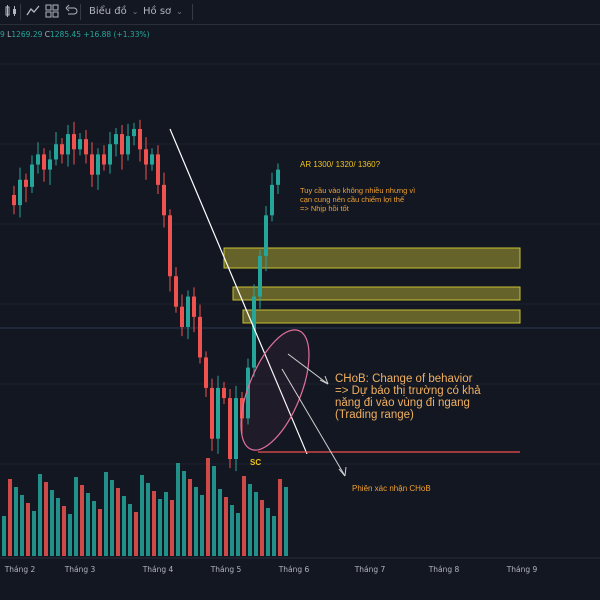  What do you see at coordinates (9, 34) in the screenshot?
I see `low-label: L` at bounding box center [9, 34].